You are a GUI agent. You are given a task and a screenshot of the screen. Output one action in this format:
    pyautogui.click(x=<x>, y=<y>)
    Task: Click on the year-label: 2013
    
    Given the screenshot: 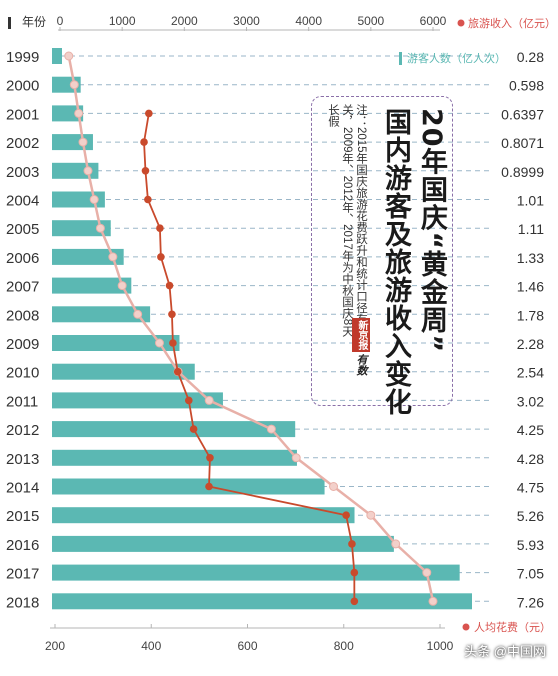 What is the action you would take?
    pyautogui.click(x=22, y=459)
    